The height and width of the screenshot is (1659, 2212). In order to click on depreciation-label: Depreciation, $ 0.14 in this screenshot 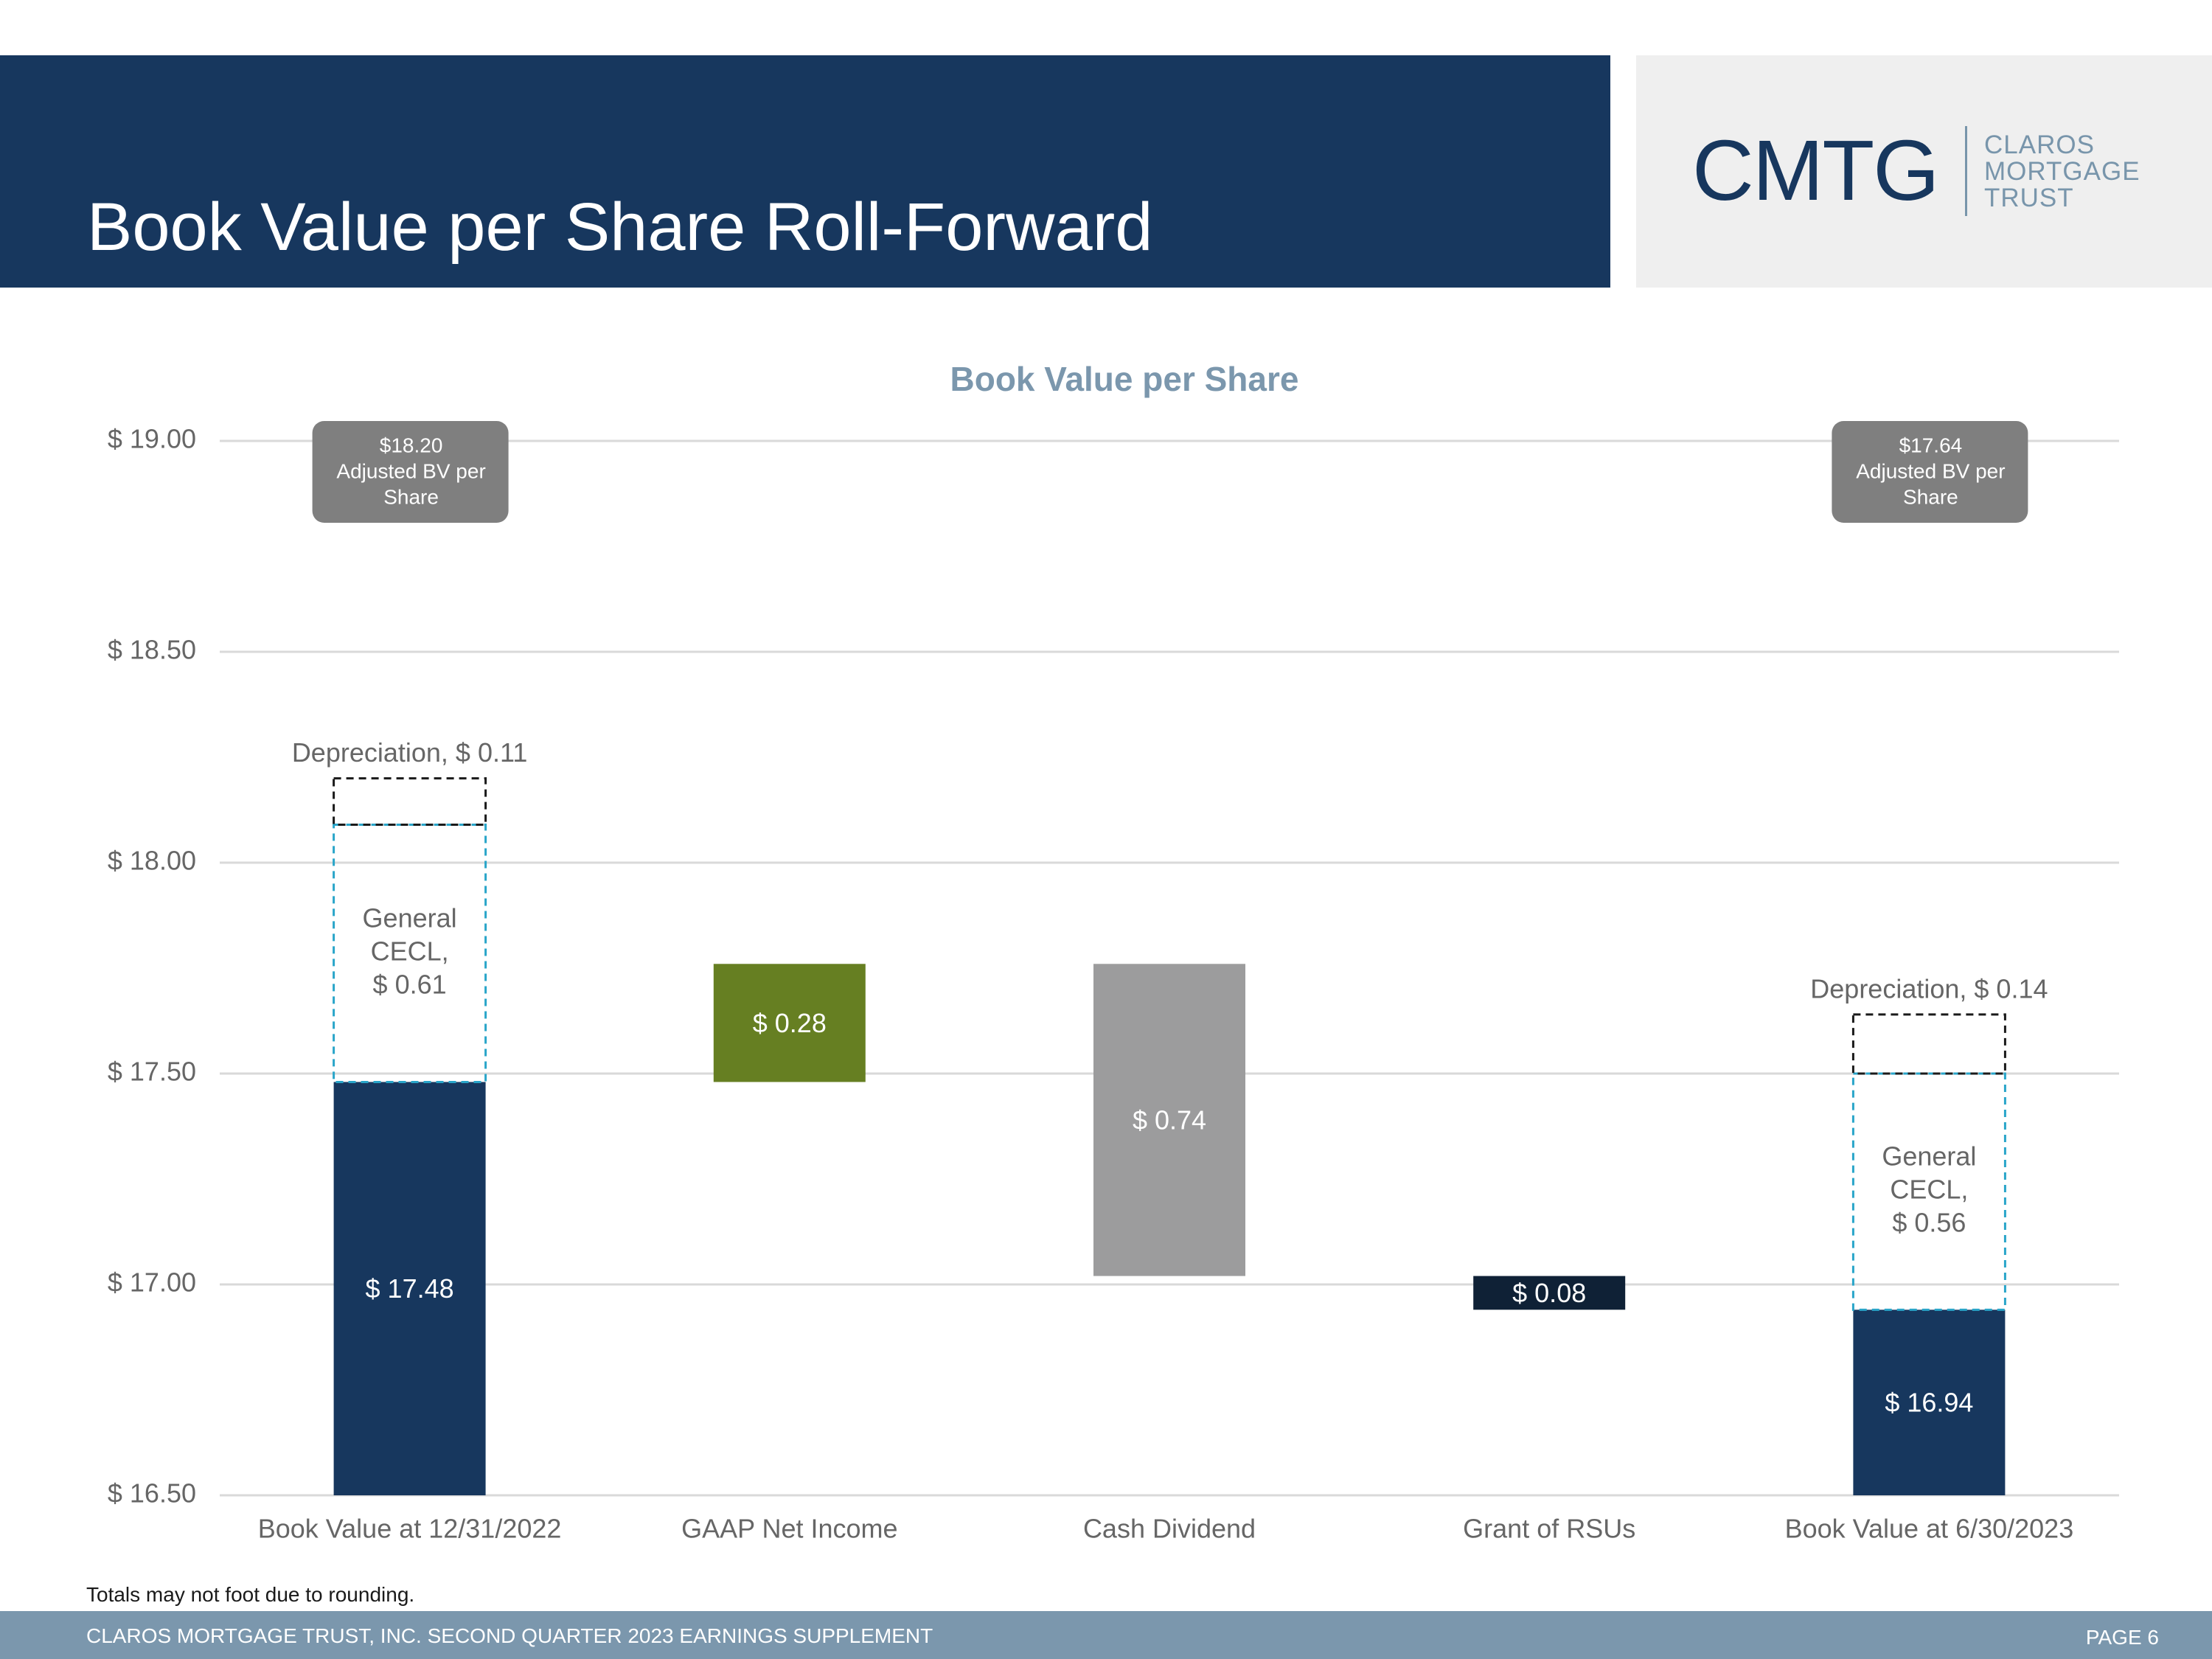, I will do `click(1929, 988)`.